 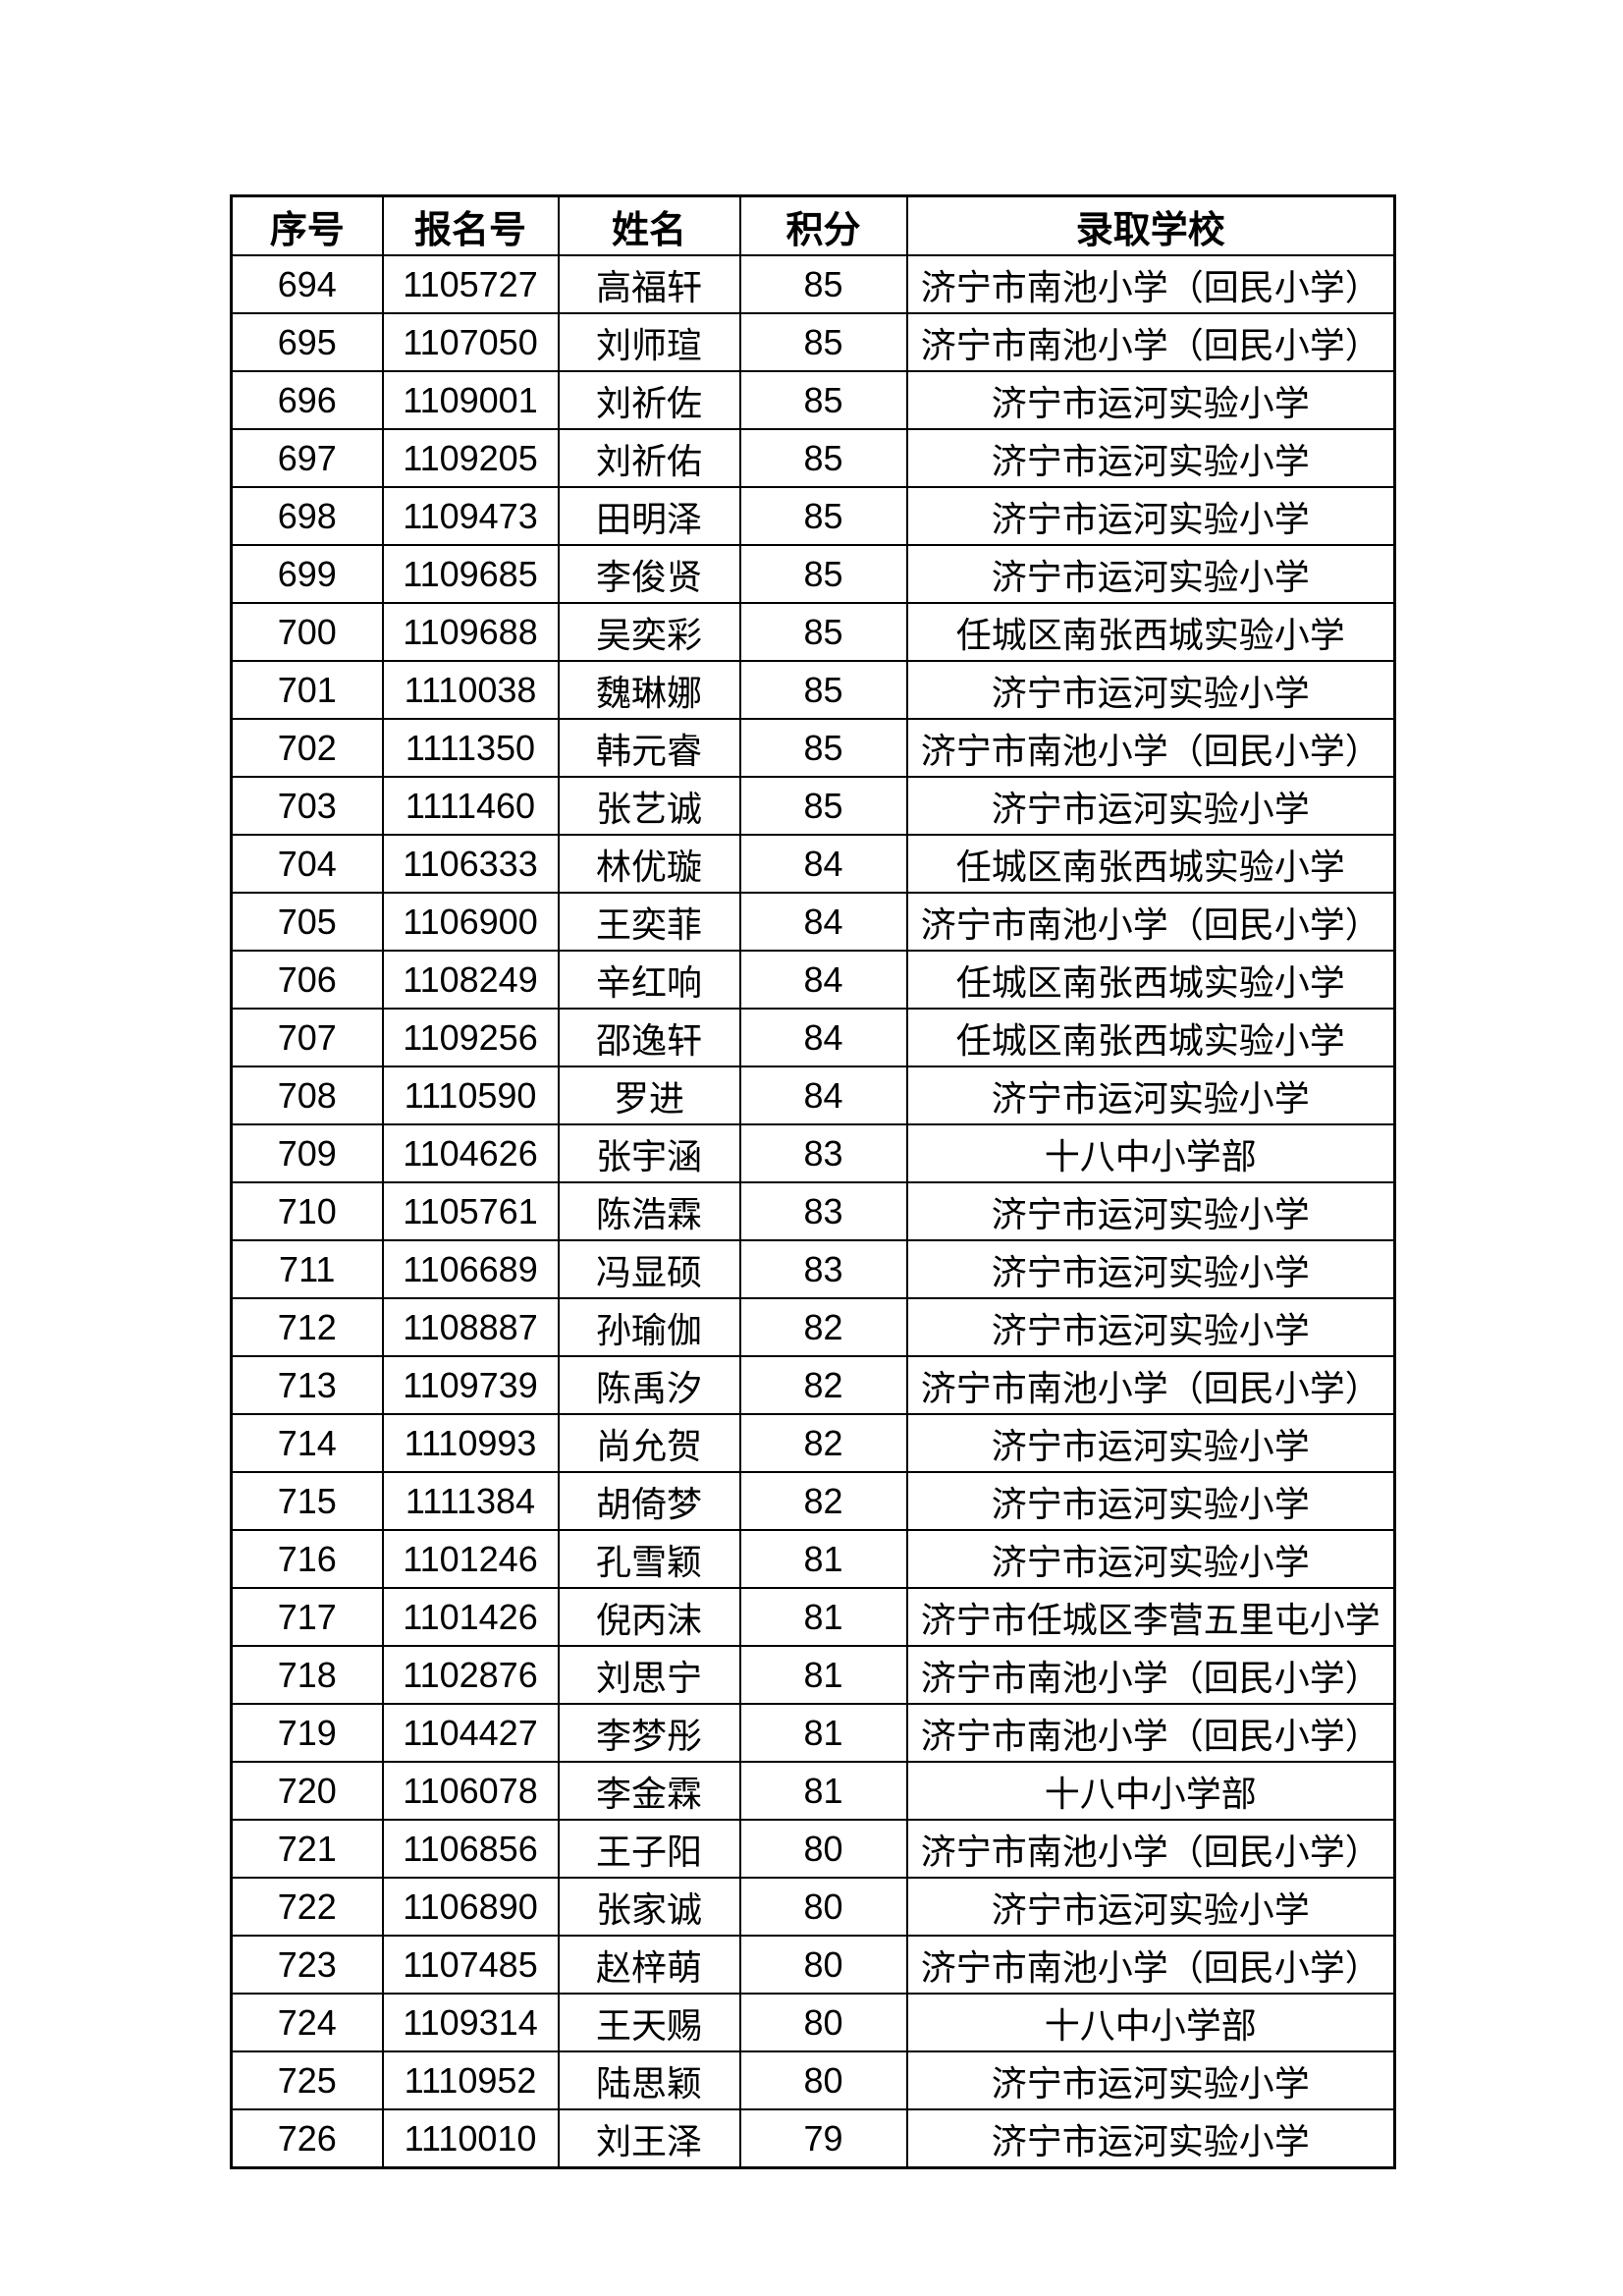 I want to click on table-row: 695 1107050 刘师瑄 85 济宁市南池小学（回民小学）, so click(x=813, y=342).